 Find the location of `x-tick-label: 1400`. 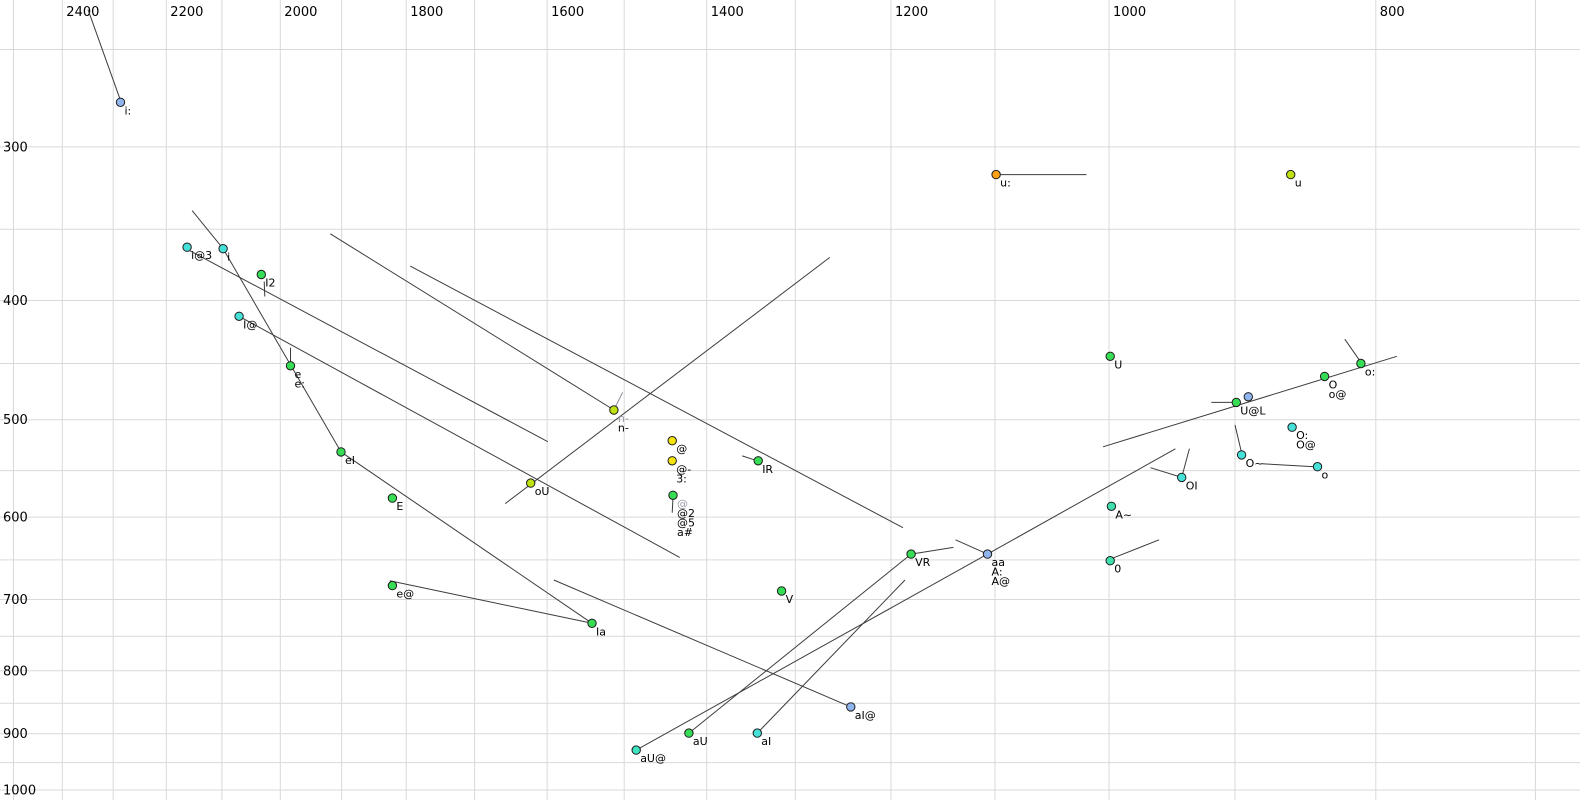

x-tick-label: 1400 is located at coordinates (727, 12).